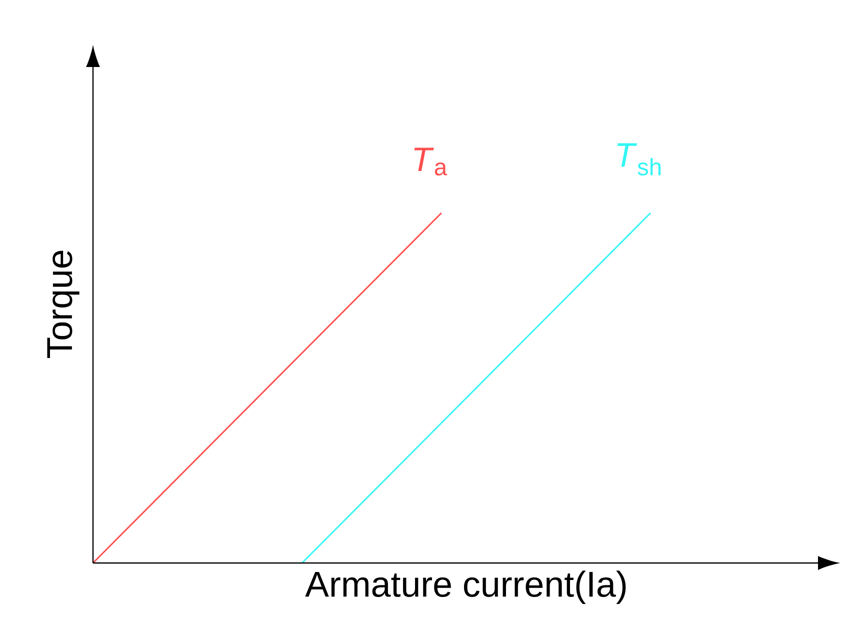 This screenshot has width=849, height=641. What do you see at coordinates (431, 162) in the screenshot?
I see `series-label: T$_{a}$` at bounding box center [431, 162].